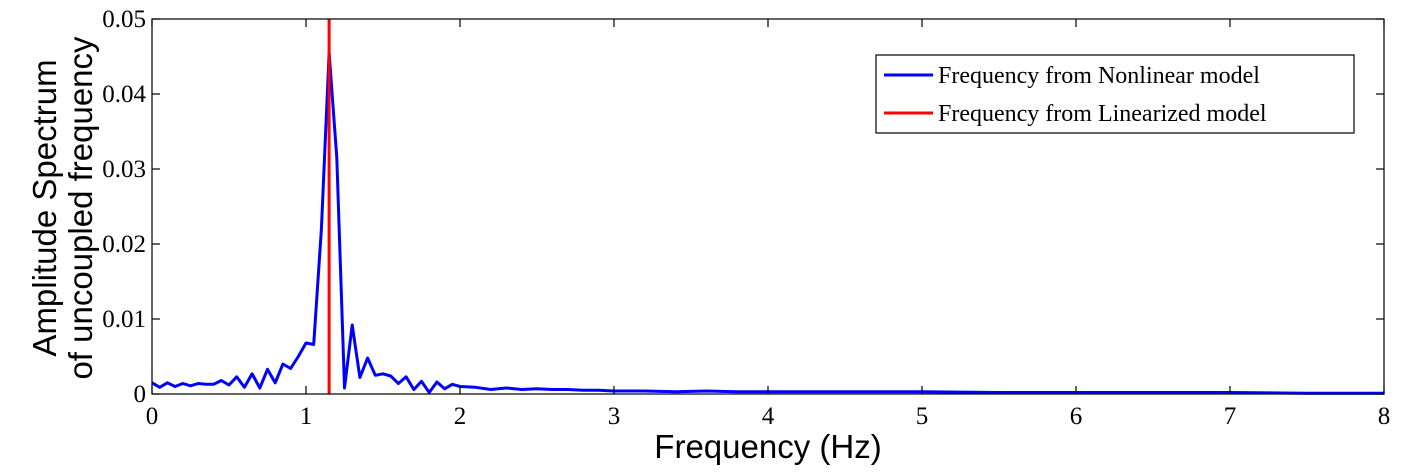 The height and width of the screenshot is (472, 1413). I want to click on legend-label-linearized: Frequency from Linearized model, so click(1102, 114).